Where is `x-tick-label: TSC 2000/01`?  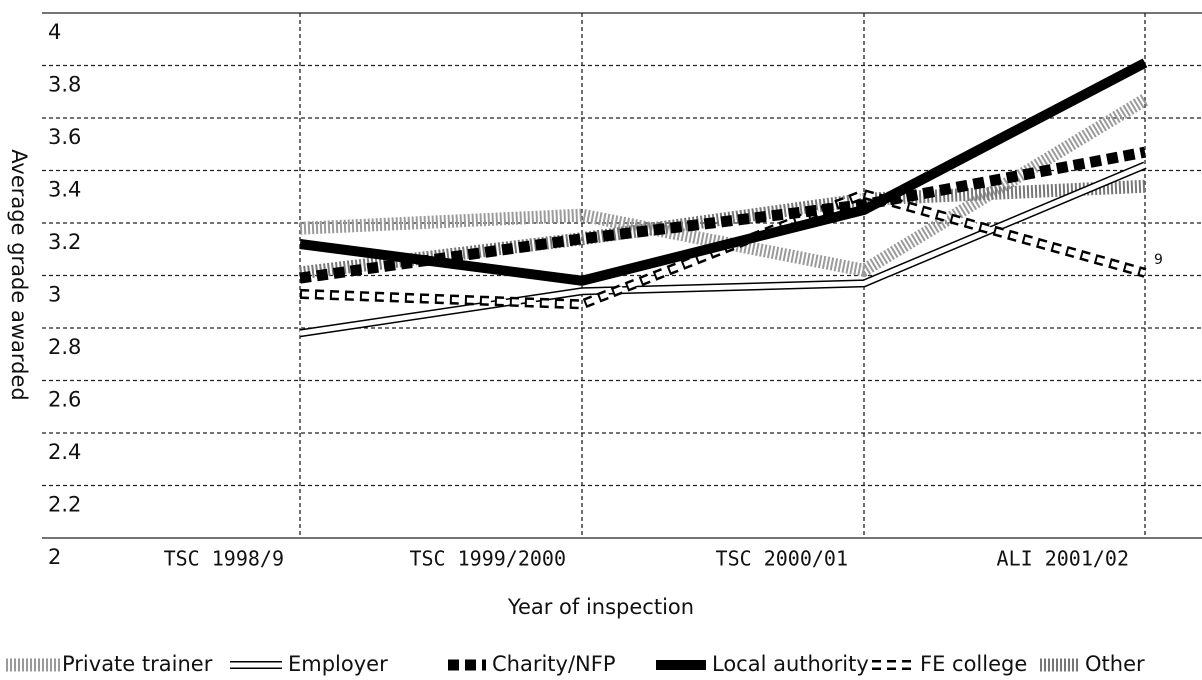
x-tick-label: TSC 2000/01 is located at coordinates (782, 559).